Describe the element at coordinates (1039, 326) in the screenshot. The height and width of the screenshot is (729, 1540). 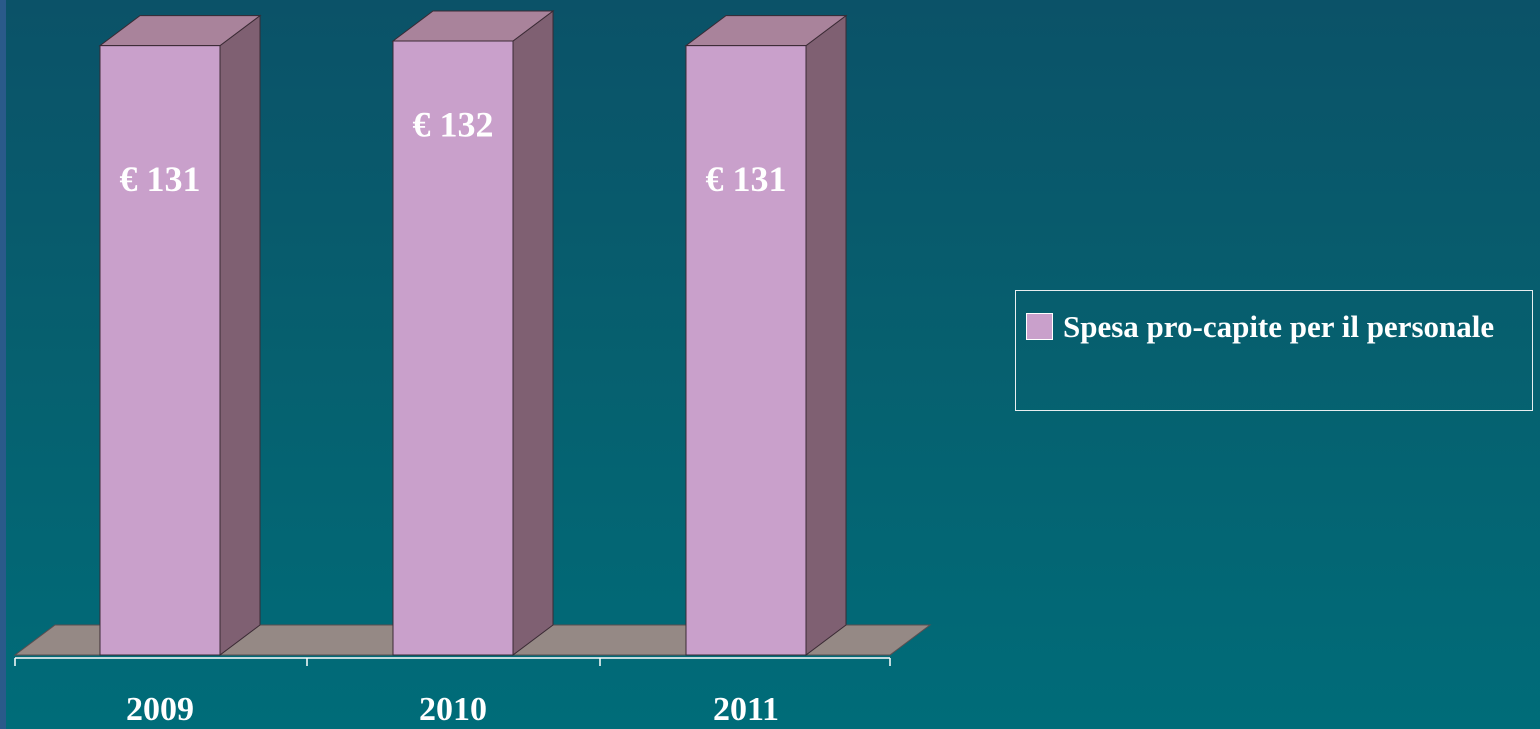
I see `legend-swatch` at that location.